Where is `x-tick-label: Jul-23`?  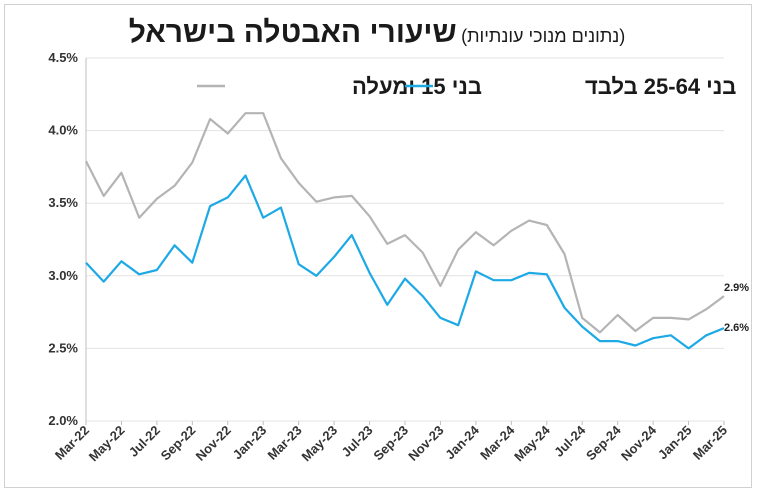 x-tick-label: Jul-23 is located at coordinates (356, 441).